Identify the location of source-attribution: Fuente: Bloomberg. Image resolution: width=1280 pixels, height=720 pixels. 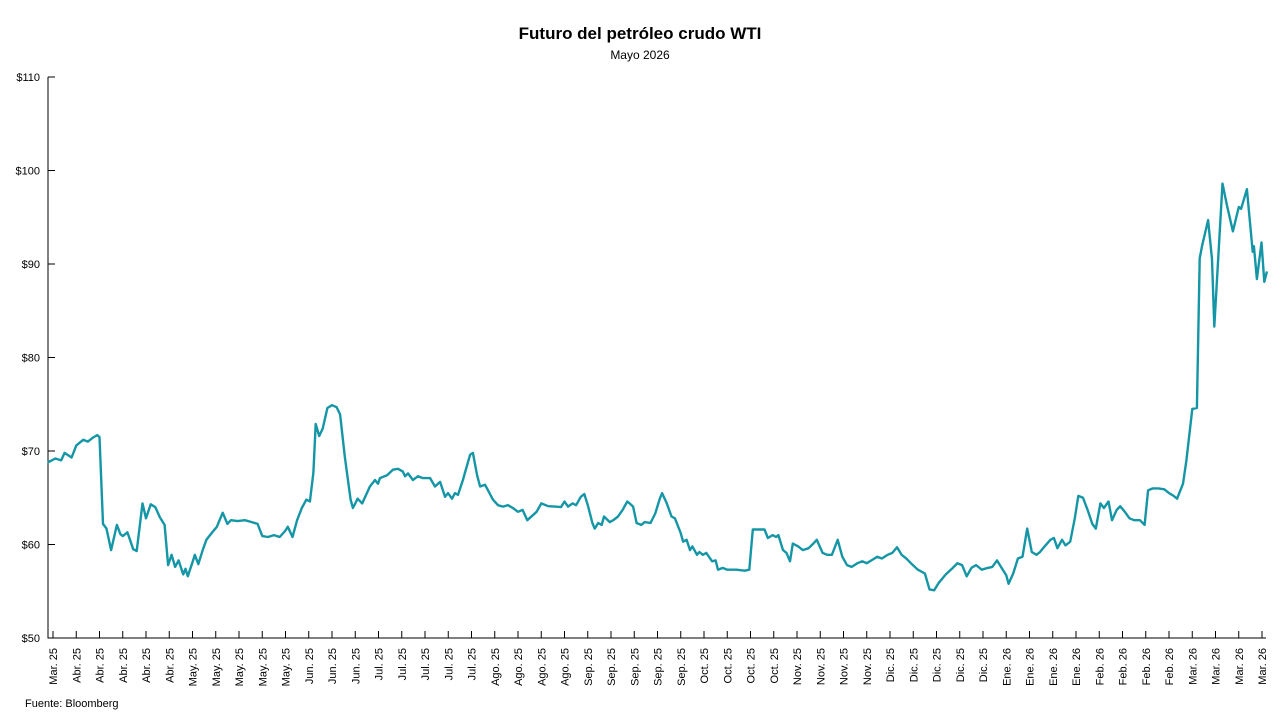
(72, 704).